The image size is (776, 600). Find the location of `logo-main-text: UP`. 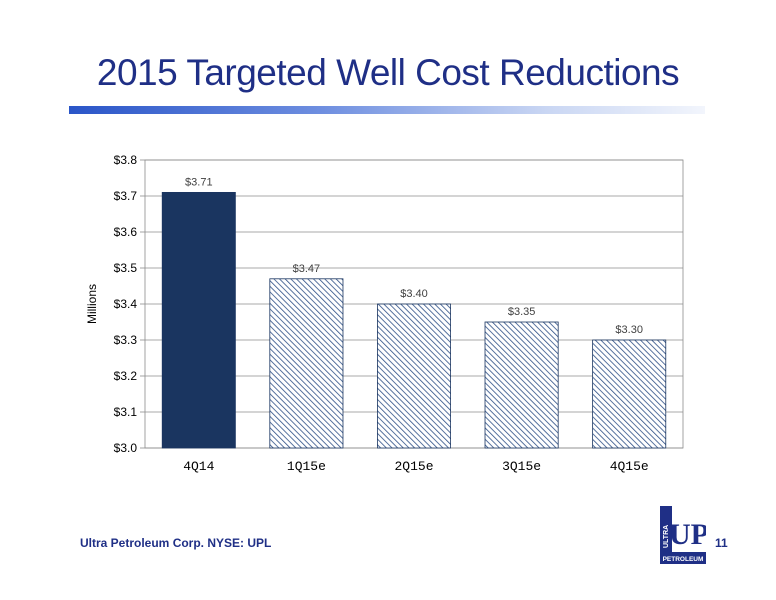

logo-main-text: UP is located at coordinates (687, 534).